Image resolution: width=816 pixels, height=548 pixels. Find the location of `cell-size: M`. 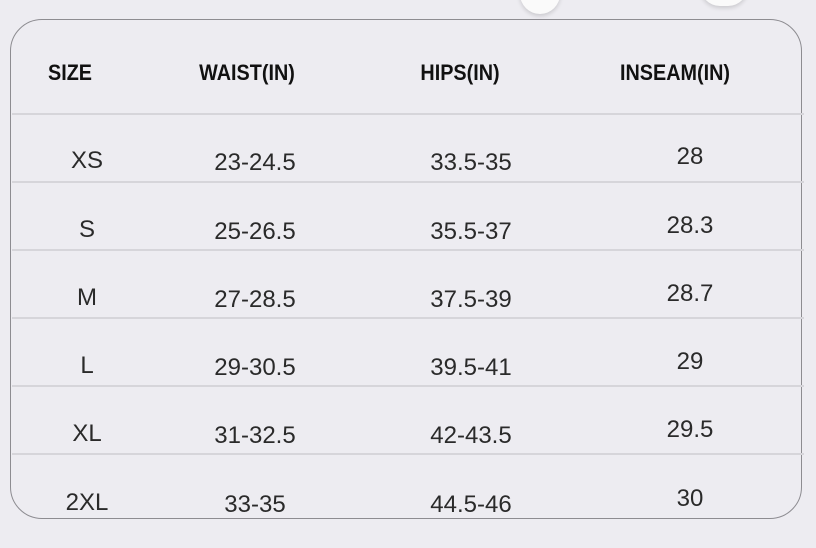

cell-size: M is located at coordinates (87, 297).